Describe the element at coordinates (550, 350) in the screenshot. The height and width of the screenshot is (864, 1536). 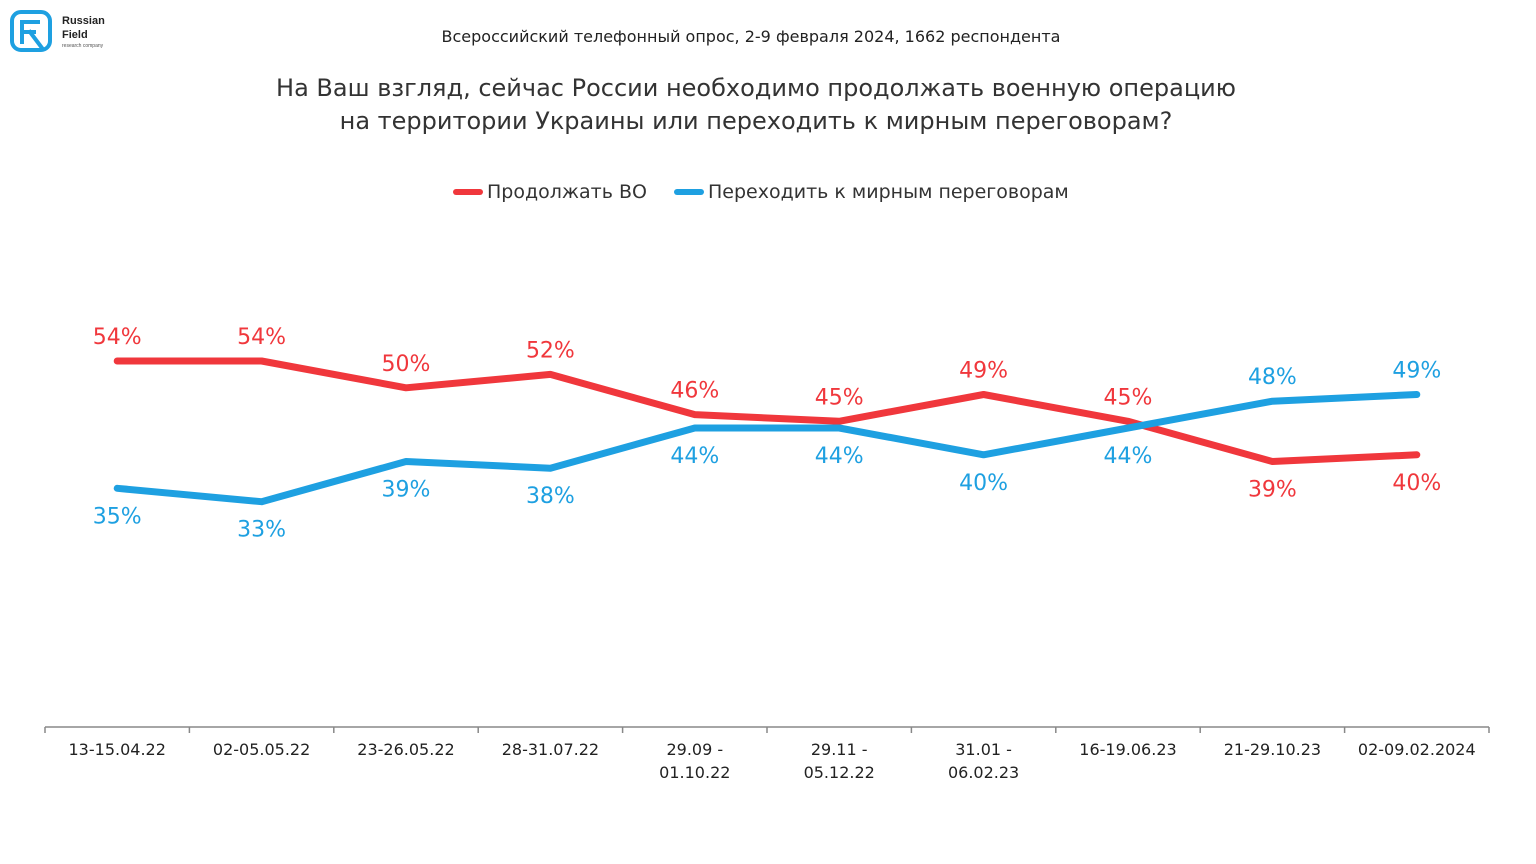
I see `data-label-continue: 52%` at that location.